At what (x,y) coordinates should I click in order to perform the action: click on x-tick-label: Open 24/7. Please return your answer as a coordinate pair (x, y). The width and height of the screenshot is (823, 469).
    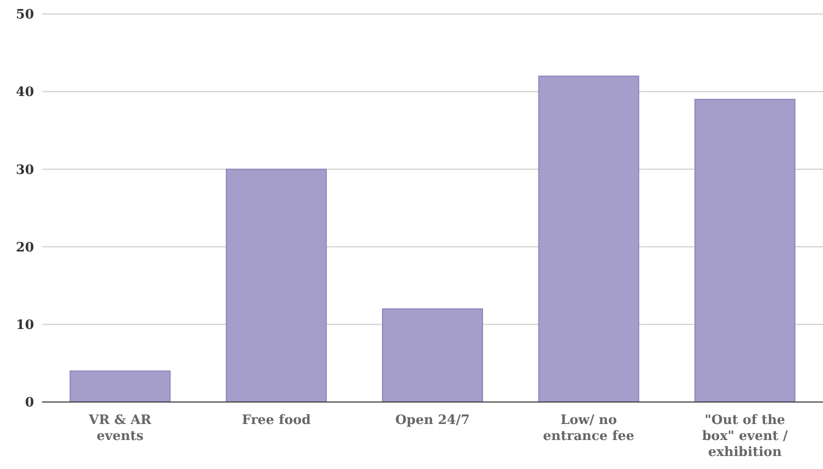
    Looking at the image, I should click on (432, 420).